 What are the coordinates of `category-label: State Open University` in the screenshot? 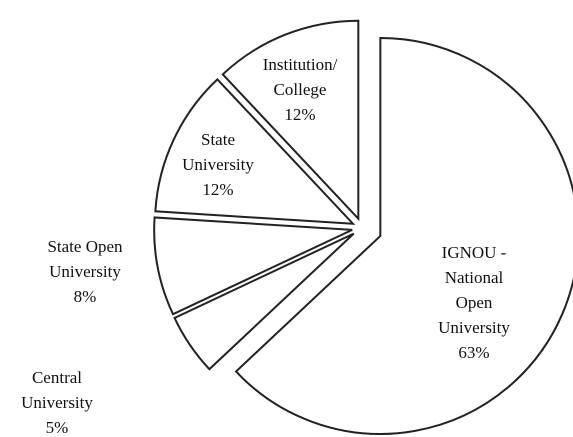 It's located at (85, 259).